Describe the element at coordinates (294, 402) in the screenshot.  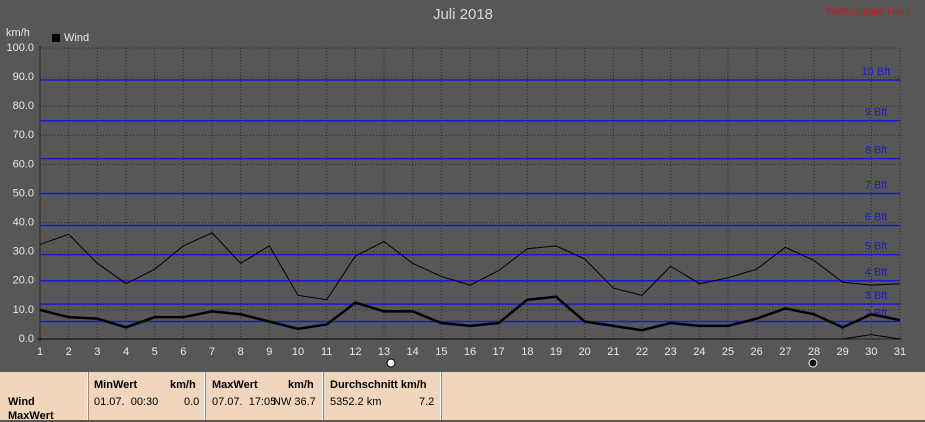
I see `max-value: NW 36.7` at that location.